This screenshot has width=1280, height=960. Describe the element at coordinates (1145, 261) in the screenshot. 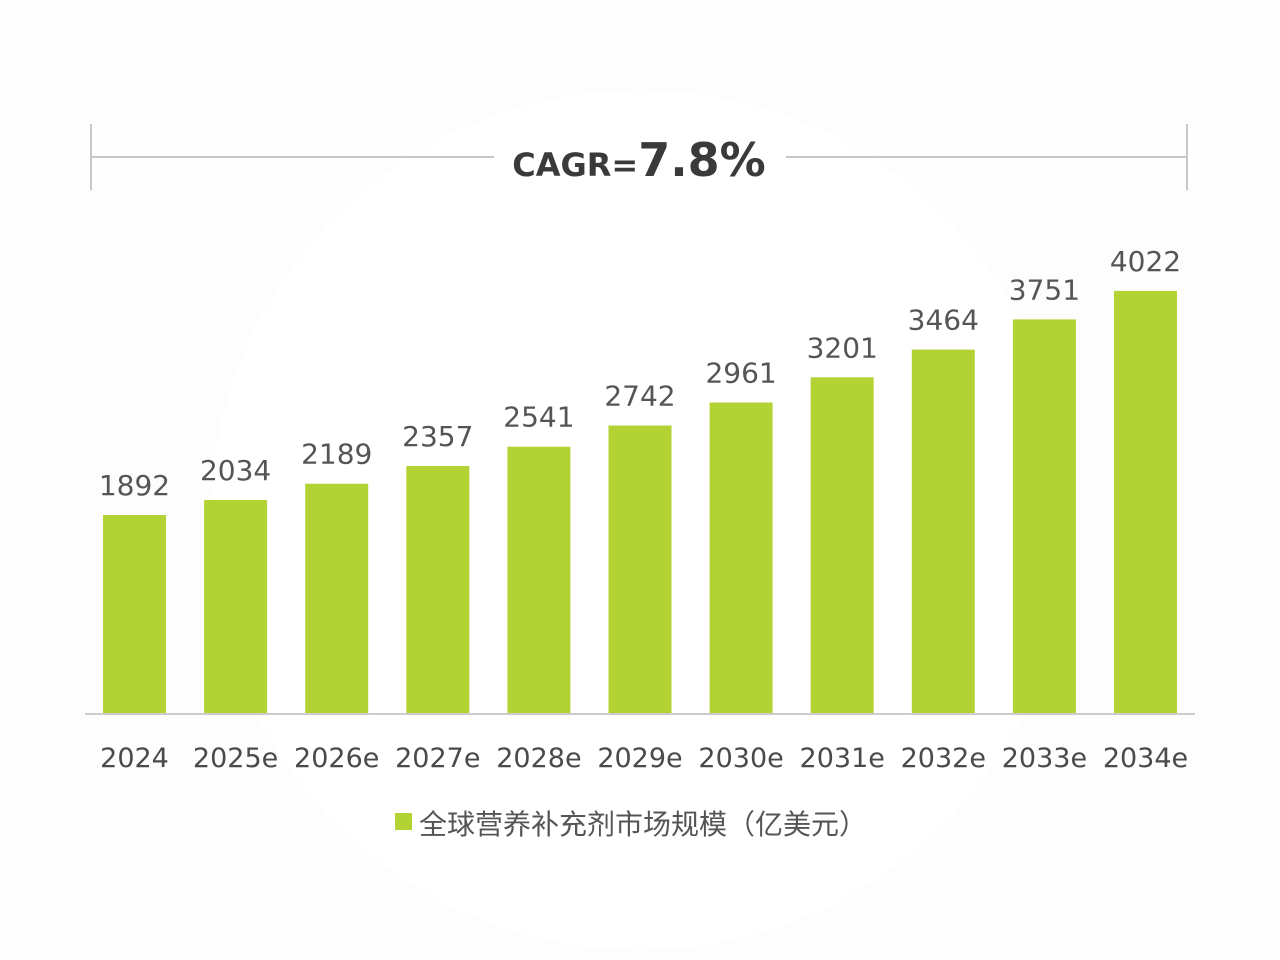

I see `data-label-2034e: 4022` at that location.